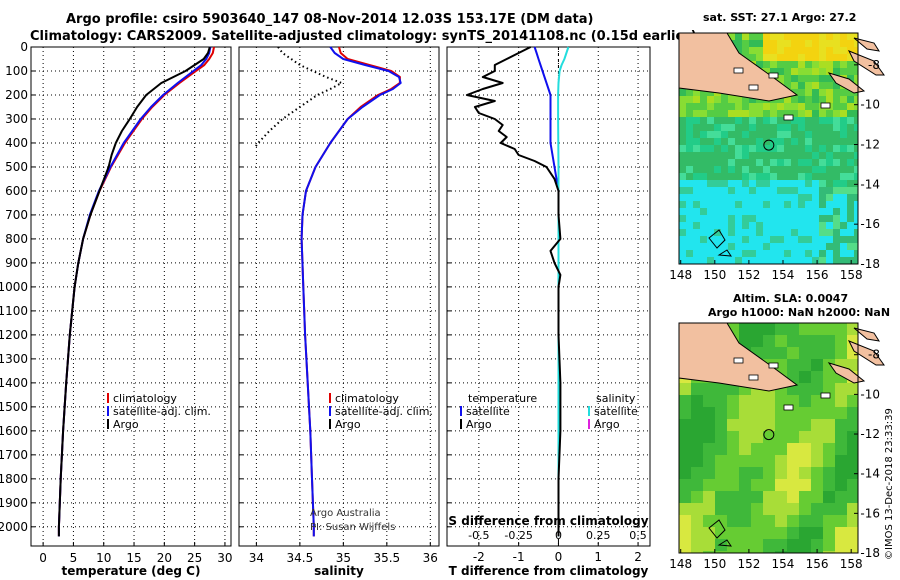 The width and height of the screenshot is (900, 580). I want to click on salinity-xlabel: salinity, so click(339, 571).